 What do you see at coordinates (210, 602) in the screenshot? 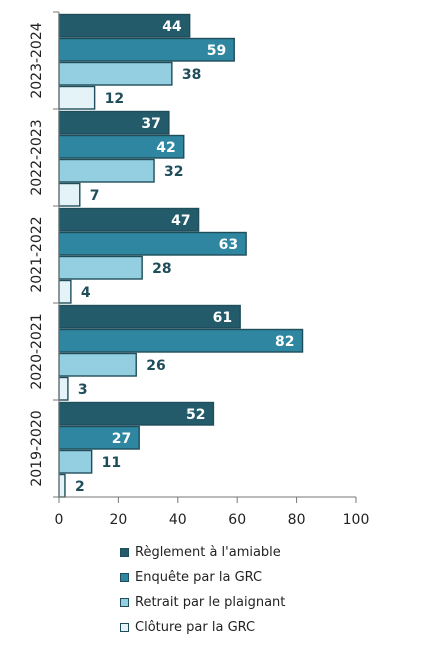
I see `legend-label-retrait: Retrait par le plaignant` at bounding box center [210, 602].